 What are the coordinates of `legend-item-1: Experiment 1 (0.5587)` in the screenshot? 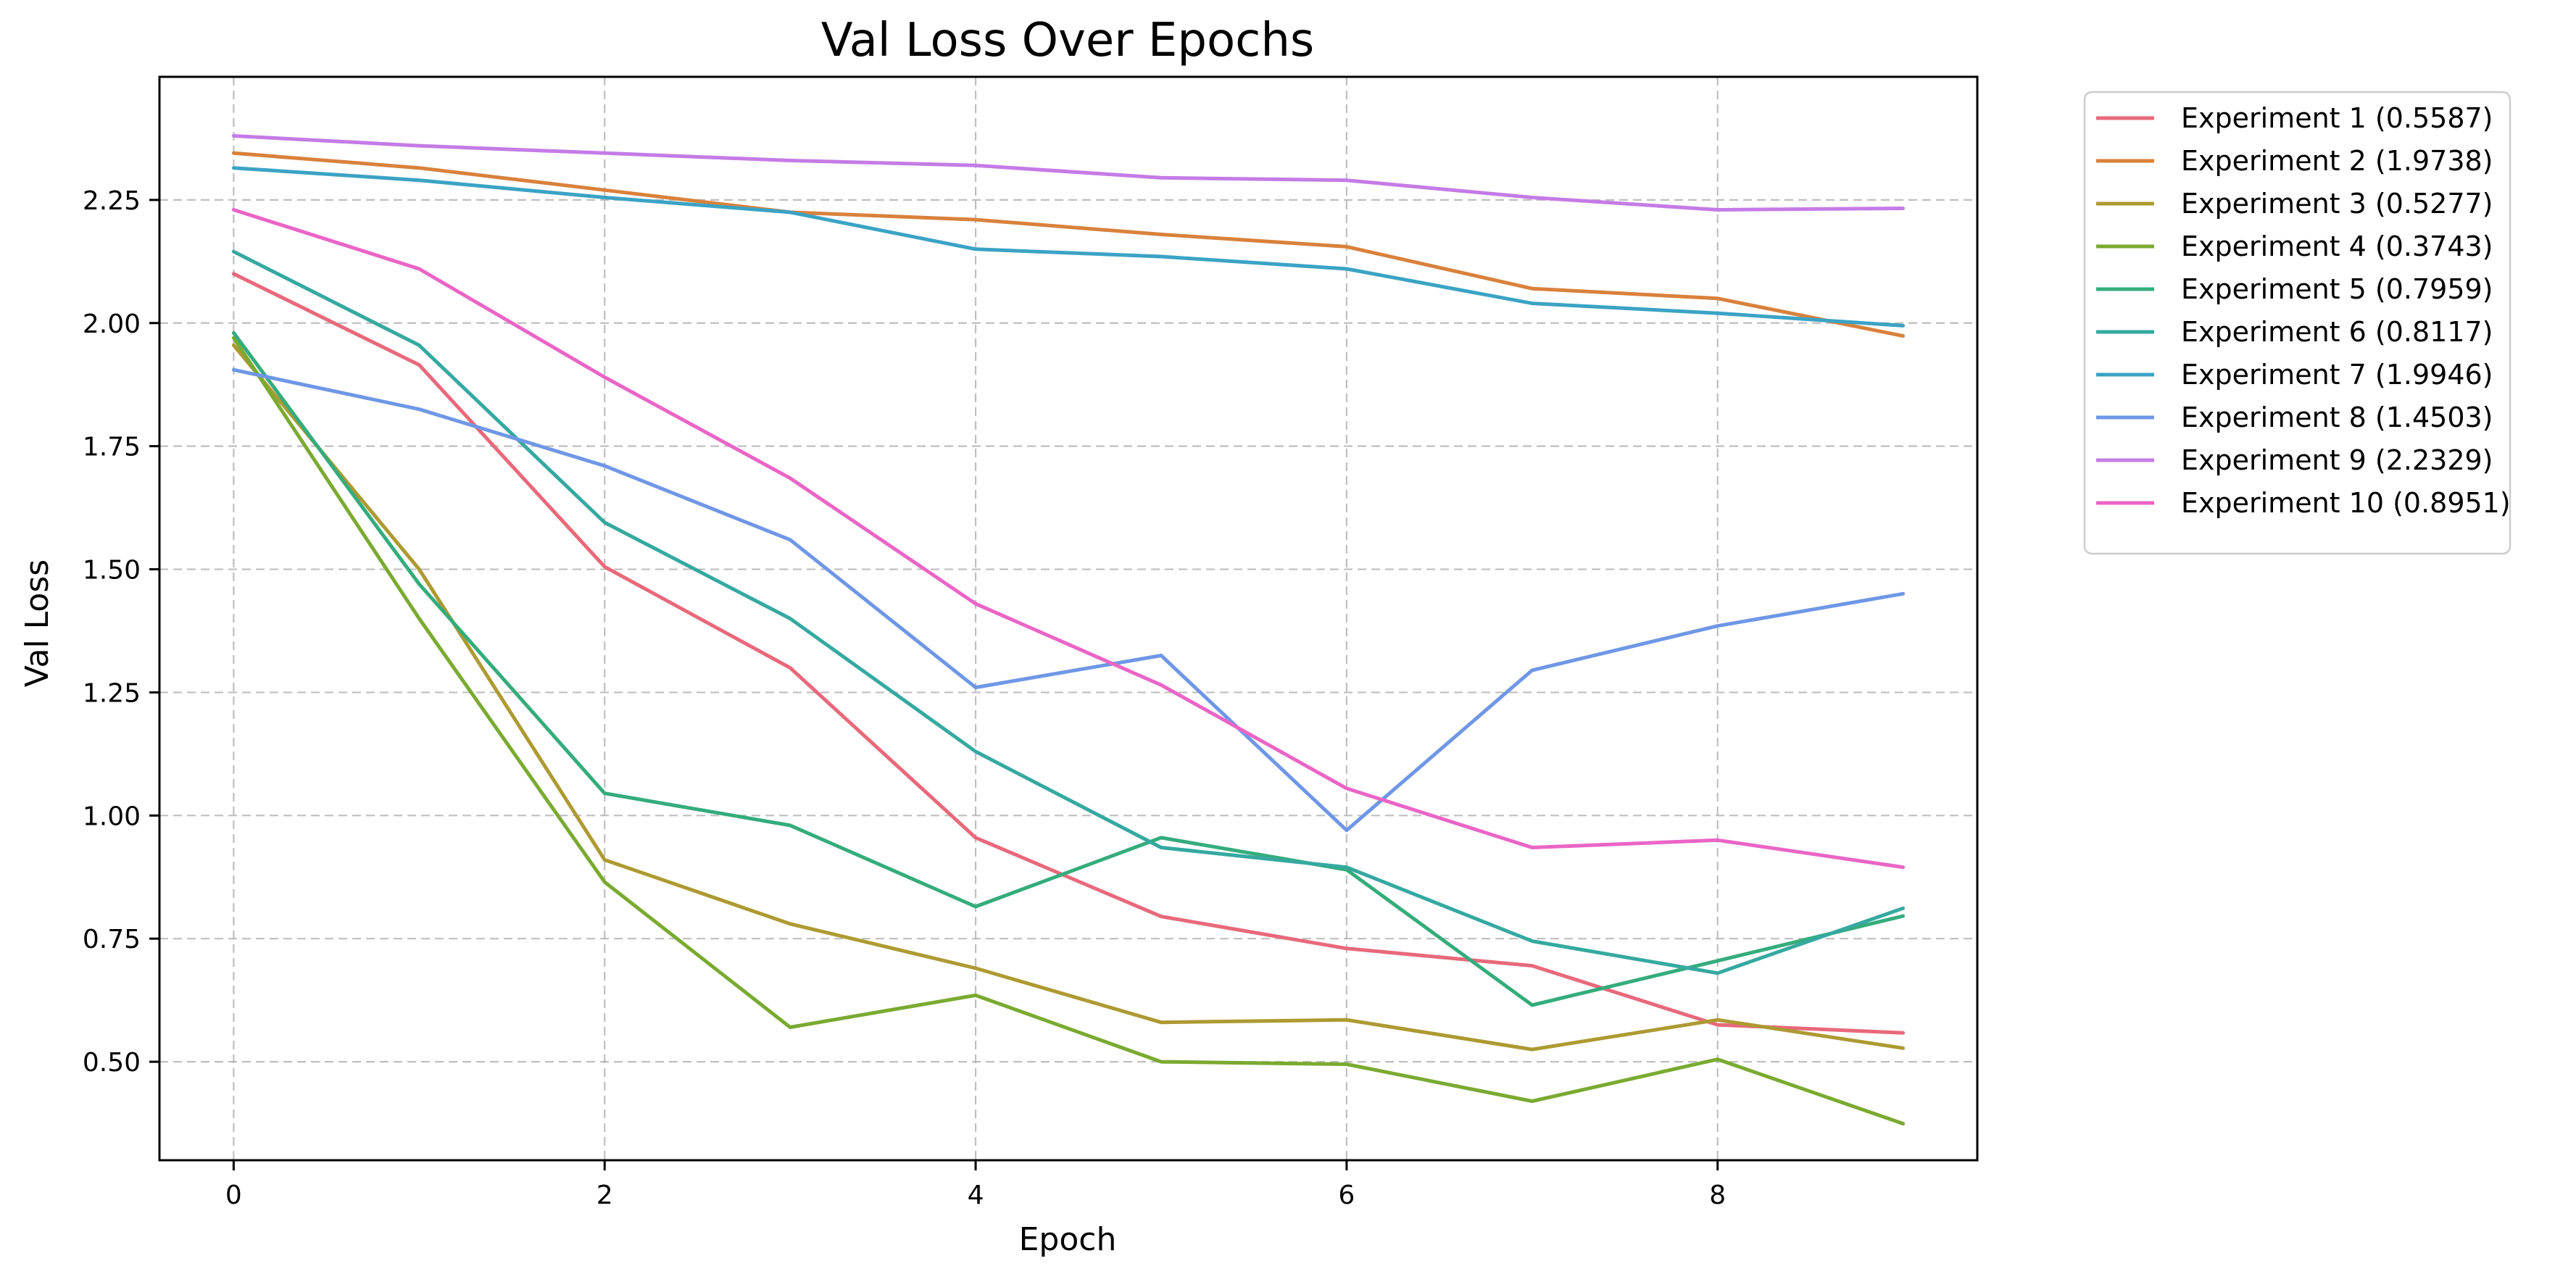 It's located at (2294, 118).